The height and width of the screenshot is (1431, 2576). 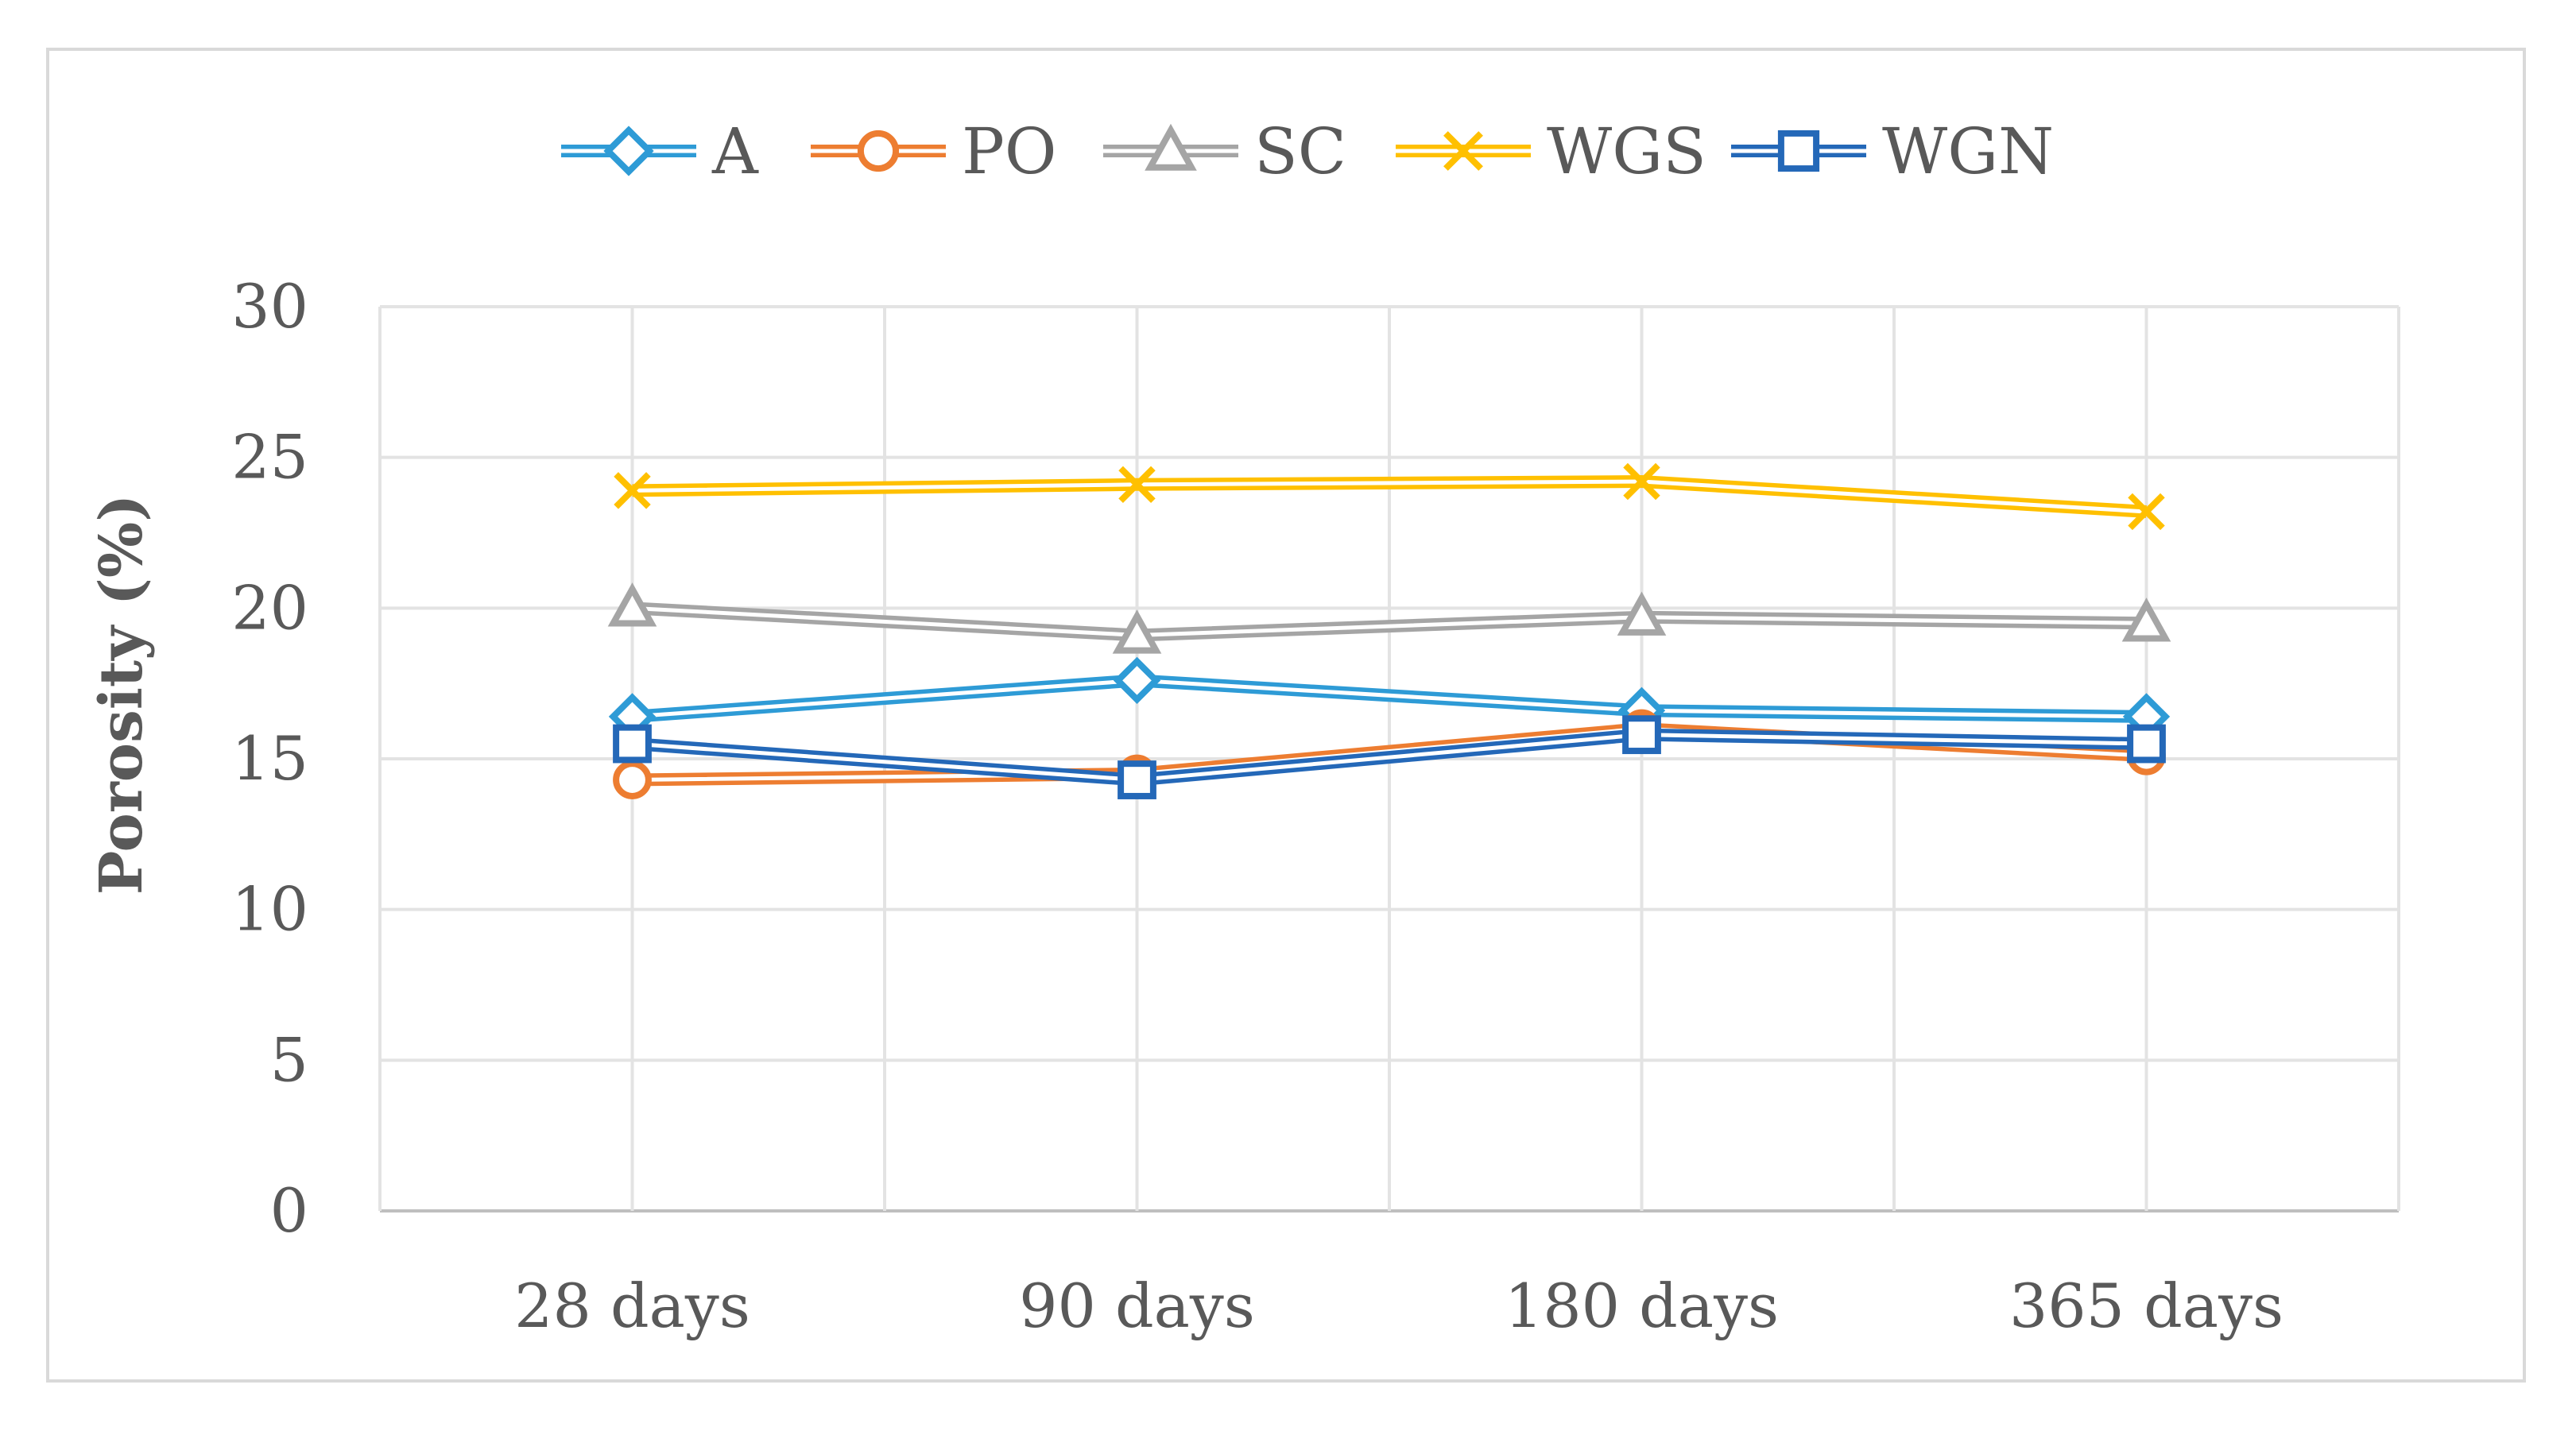 I want to click on y-axis-title: Porosity (%), so click(x=121, y=694).